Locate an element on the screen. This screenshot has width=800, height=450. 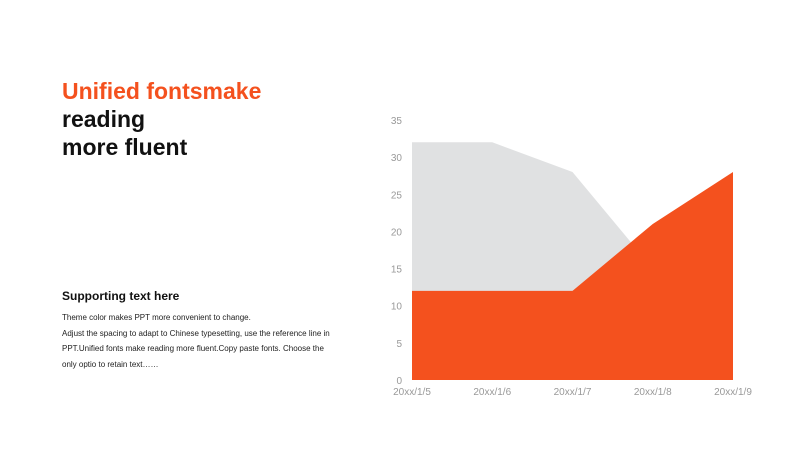
title-line-3: more fluent is located at coordinates (125, 147).